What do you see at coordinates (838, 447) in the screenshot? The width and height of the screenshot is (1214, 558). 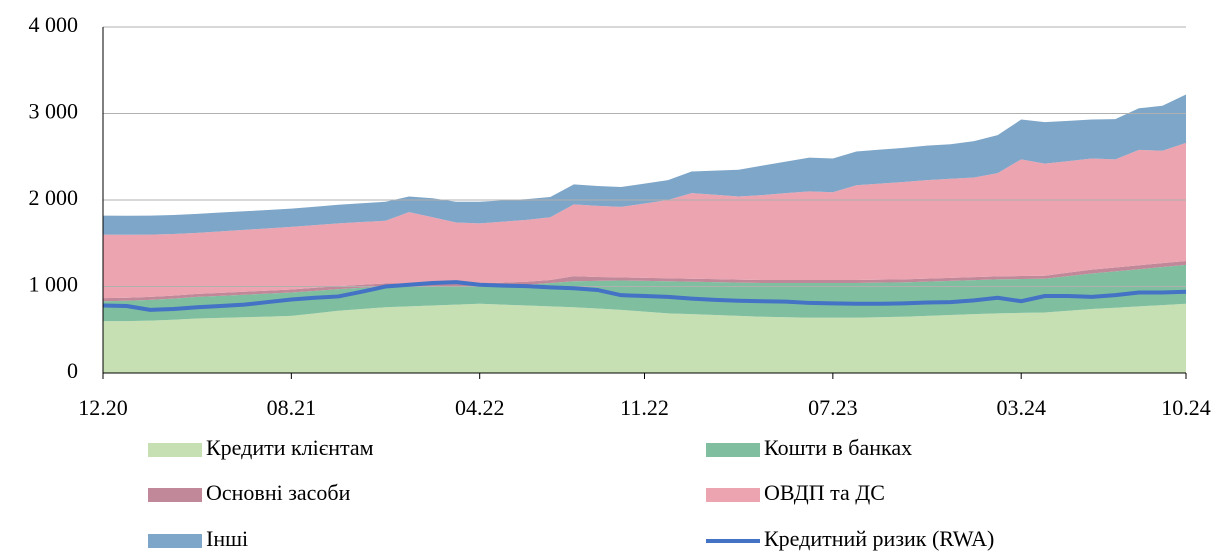 I see `legend-label: Кошти в банках` at bounding box center [838, 447].